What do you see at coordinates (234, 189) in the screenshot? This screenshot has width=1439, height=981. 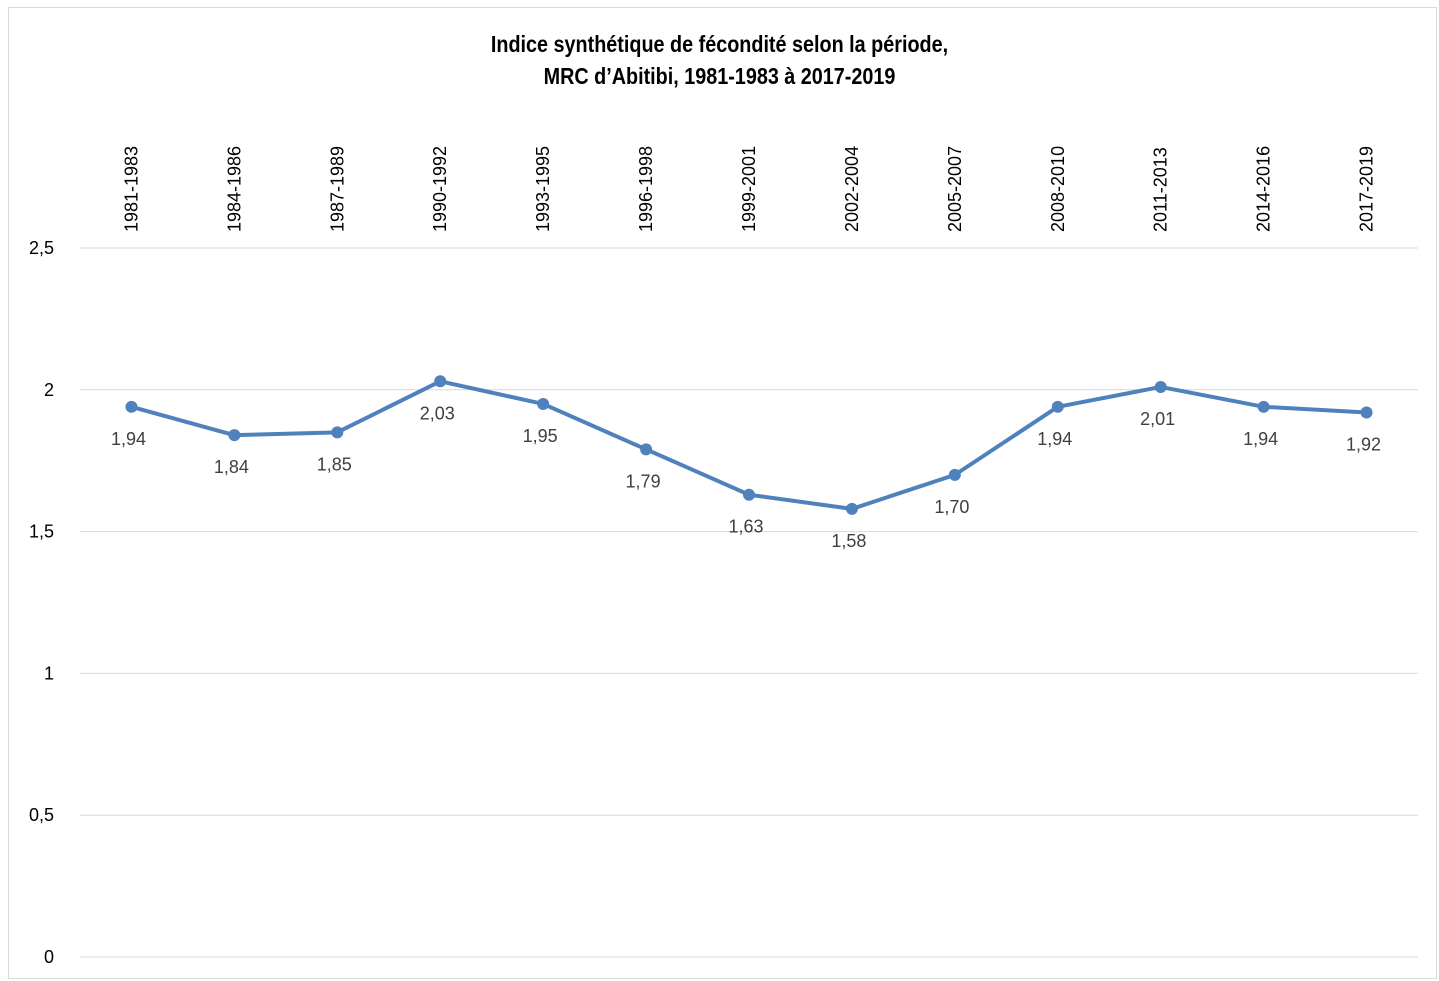 I see `x-tick-label: 1984-1986` at bounding box center [234, 189].